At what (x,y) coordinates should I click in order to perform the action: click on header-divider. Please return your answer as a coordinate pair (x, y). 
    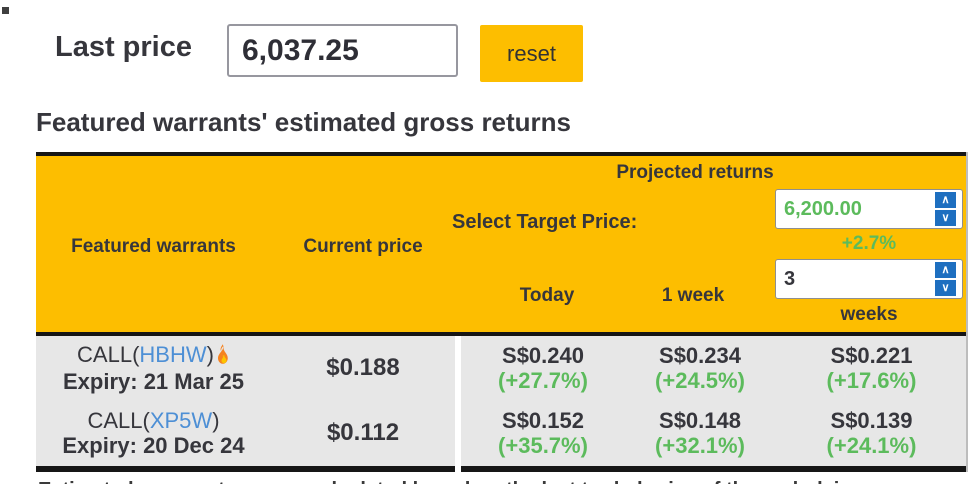
    Looking at the image, I should click on (502, 334).